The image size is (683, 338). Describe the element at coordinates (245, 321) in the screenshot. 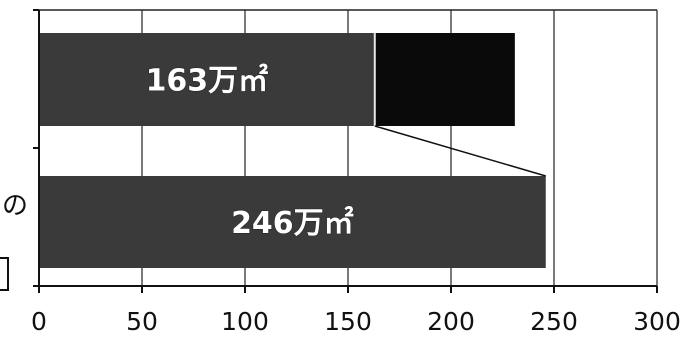

I see `x-tick-label-100: 100` at that location.